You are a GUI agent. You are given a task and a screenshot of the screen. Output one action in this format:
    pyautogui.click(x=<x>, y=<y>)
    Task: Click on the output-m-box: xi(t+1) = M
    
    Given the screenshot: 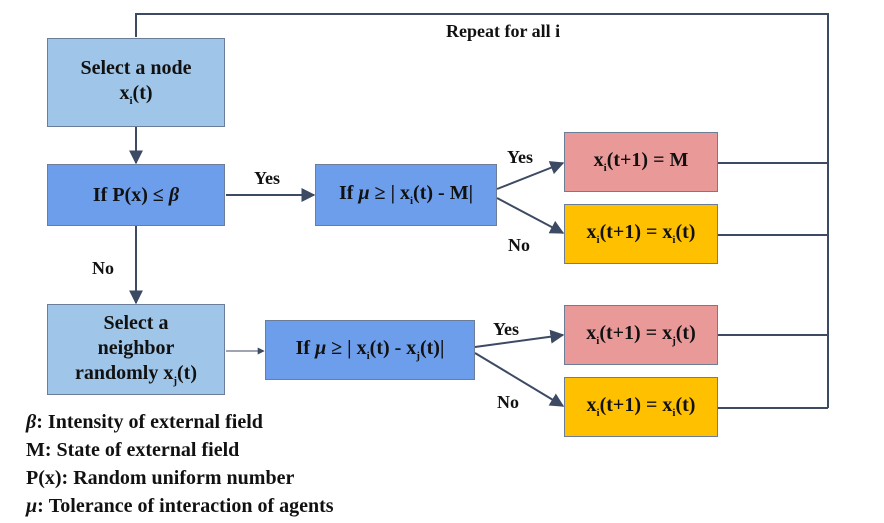 What is the action you would take?
    pyautogui.click(x=641, y=162)
    